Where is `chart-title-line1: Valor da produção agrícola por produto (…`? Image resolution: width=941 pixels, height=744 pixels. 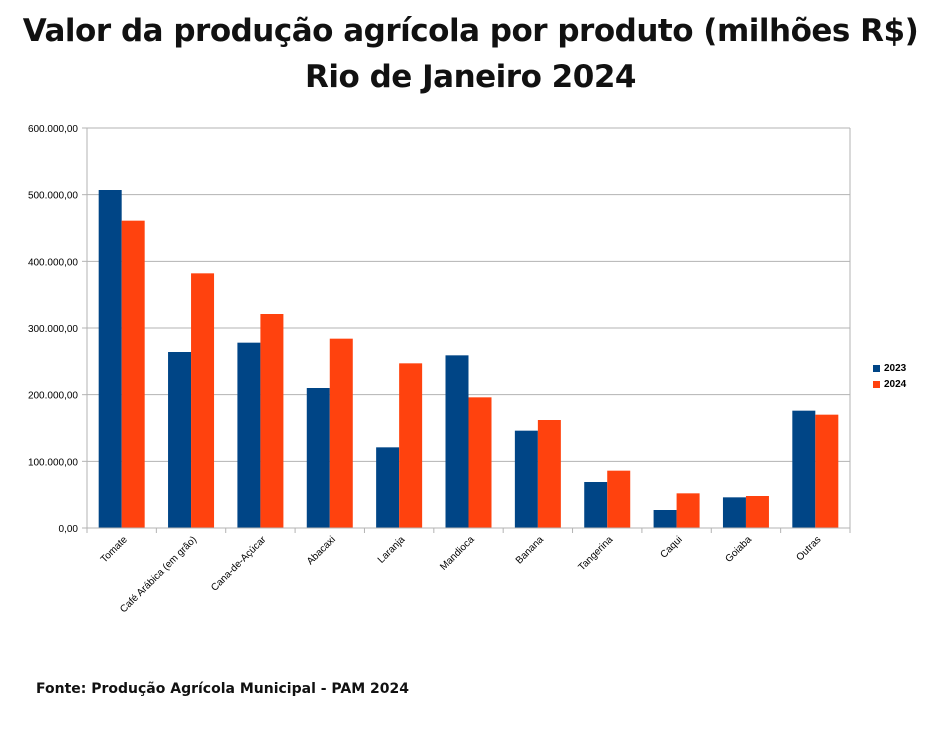 chart-title-line1: Valor da produção agrícola por produto (… is located at coordinates (470, 31).